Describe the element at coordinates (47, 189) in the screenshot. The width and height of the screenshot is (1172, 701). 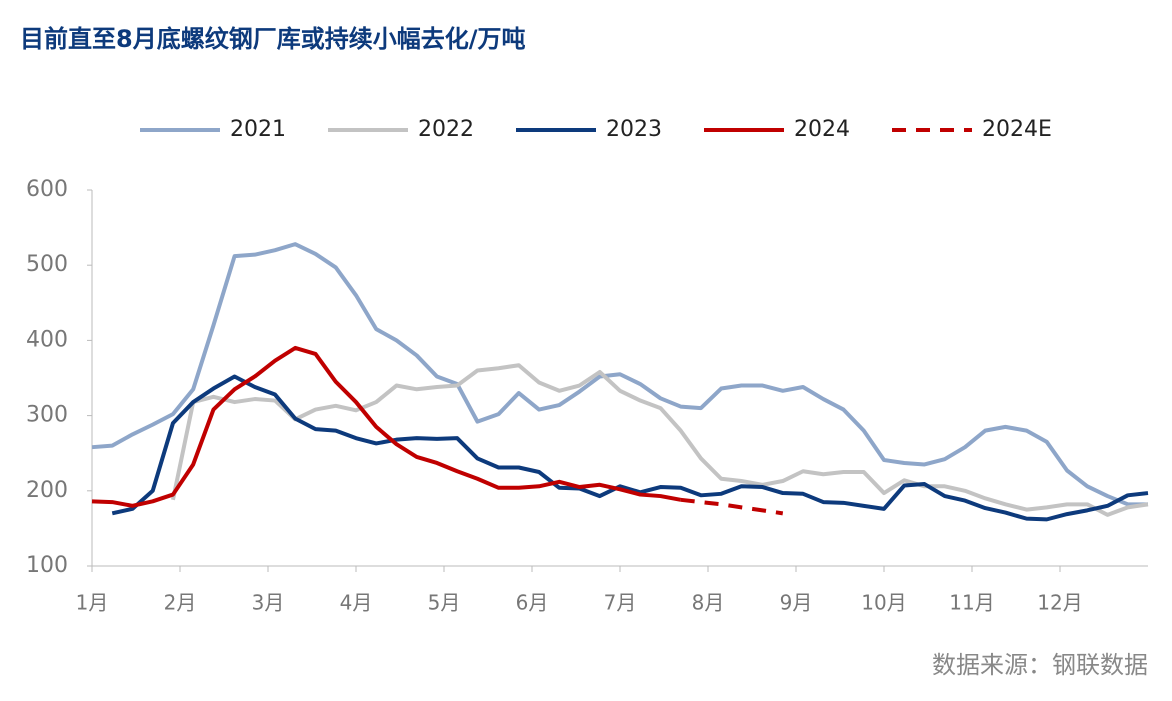
I see `y-tick-label: 600` at that location.